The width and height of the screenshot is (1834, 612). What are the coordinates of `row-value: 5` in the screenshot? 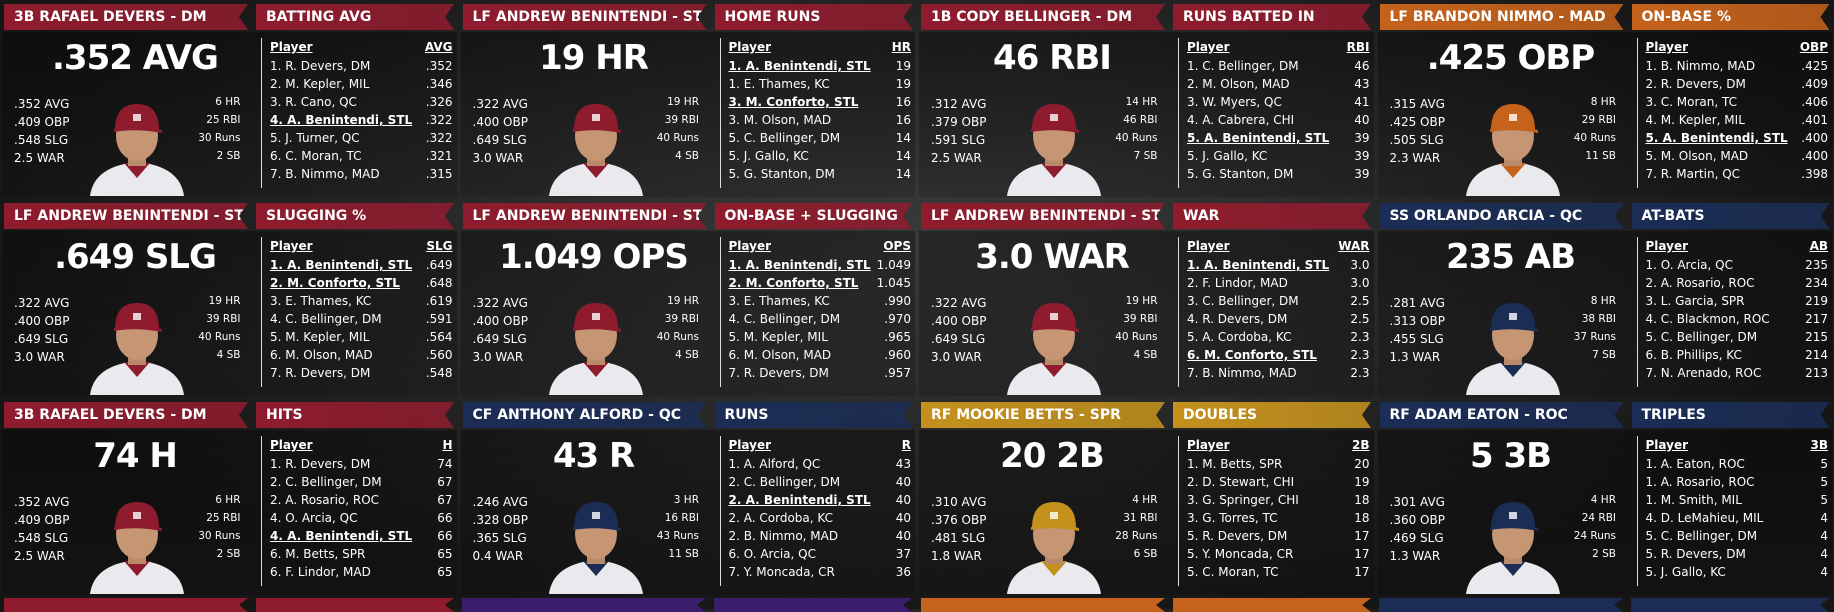 It's located at (1824, 500).